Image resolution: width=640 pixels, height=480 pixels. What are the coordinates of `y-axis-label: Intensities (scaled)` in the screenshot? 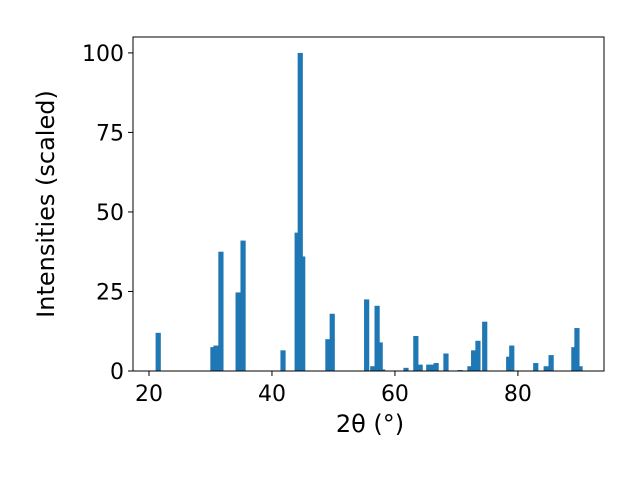 It's located at (46, 204).